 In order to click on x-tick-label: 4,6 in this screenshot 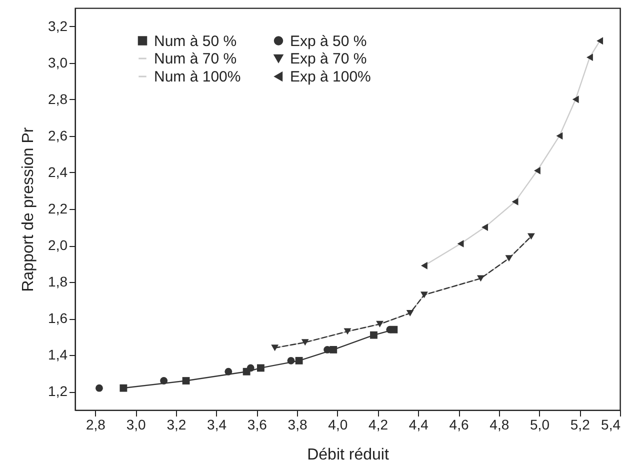, I will do `click(459, 424)`.